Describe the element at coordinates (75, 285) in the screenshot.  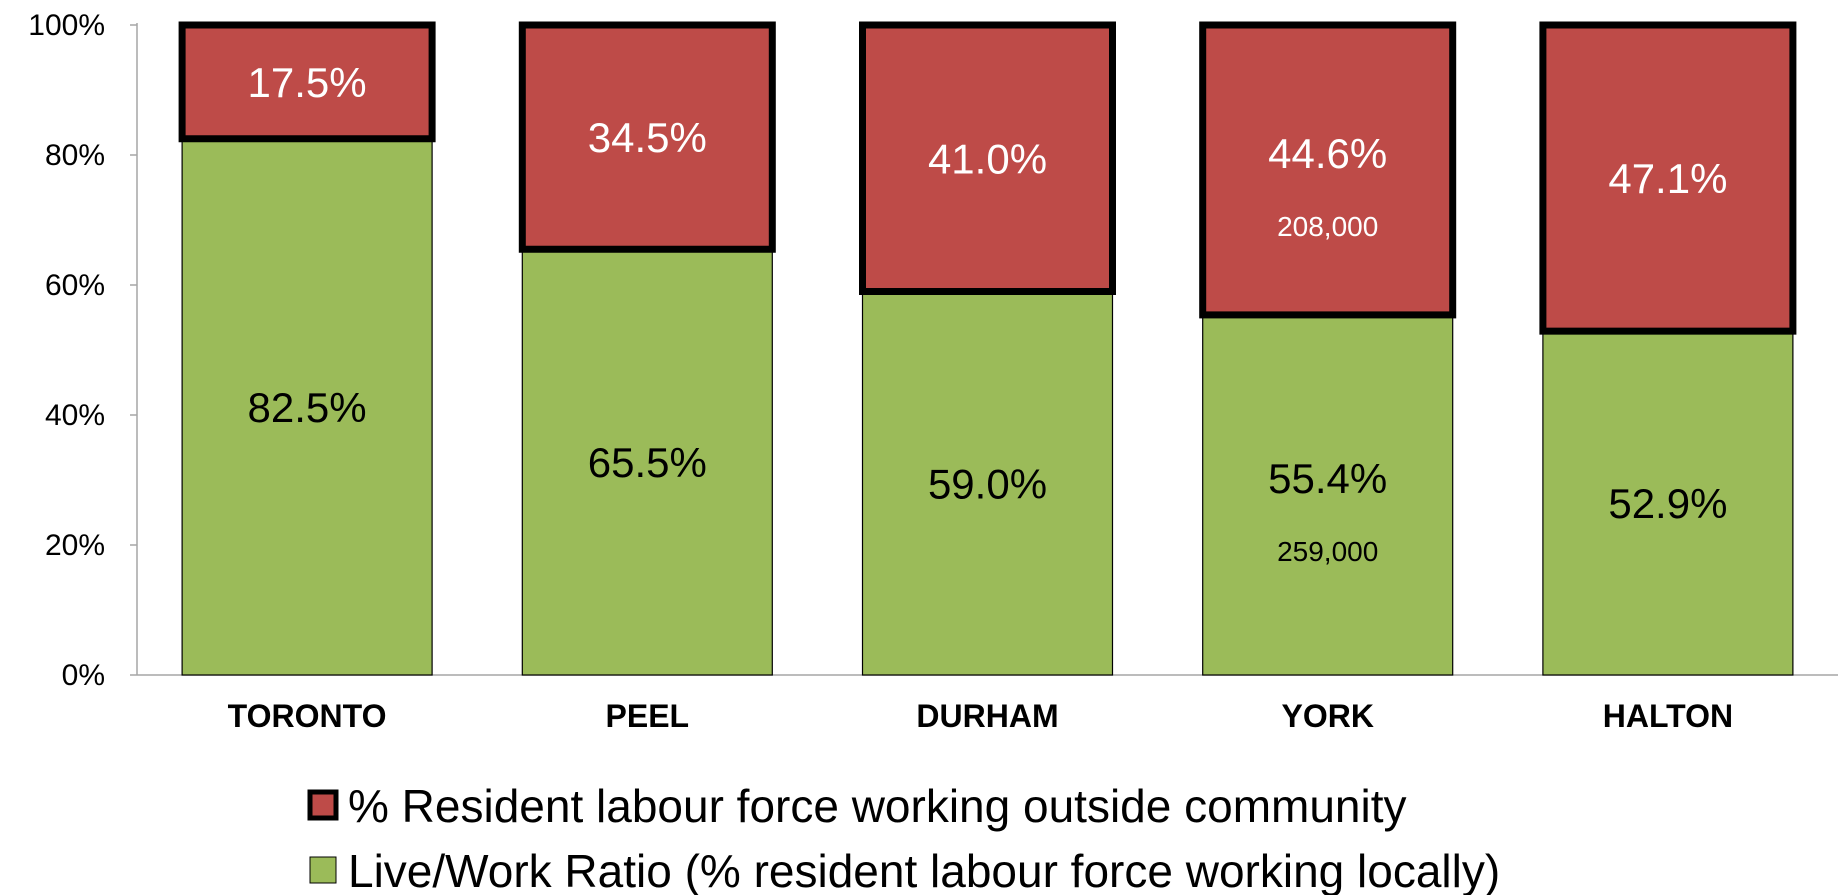
I see `y-tick-label: 60%` at that location.